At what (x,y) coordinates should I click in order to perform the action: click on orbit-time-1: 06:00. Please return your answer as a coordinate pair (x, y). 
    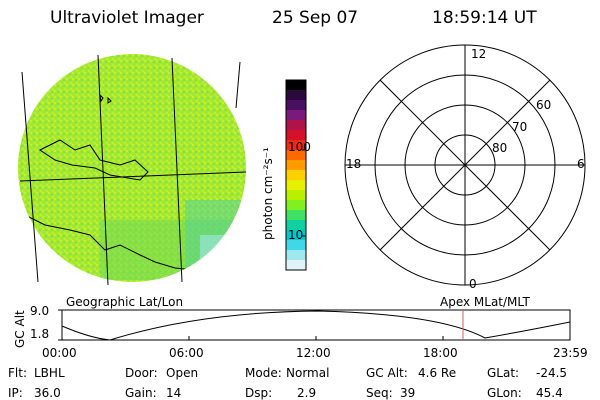
    Looking at the image, I should click on (186, 353).